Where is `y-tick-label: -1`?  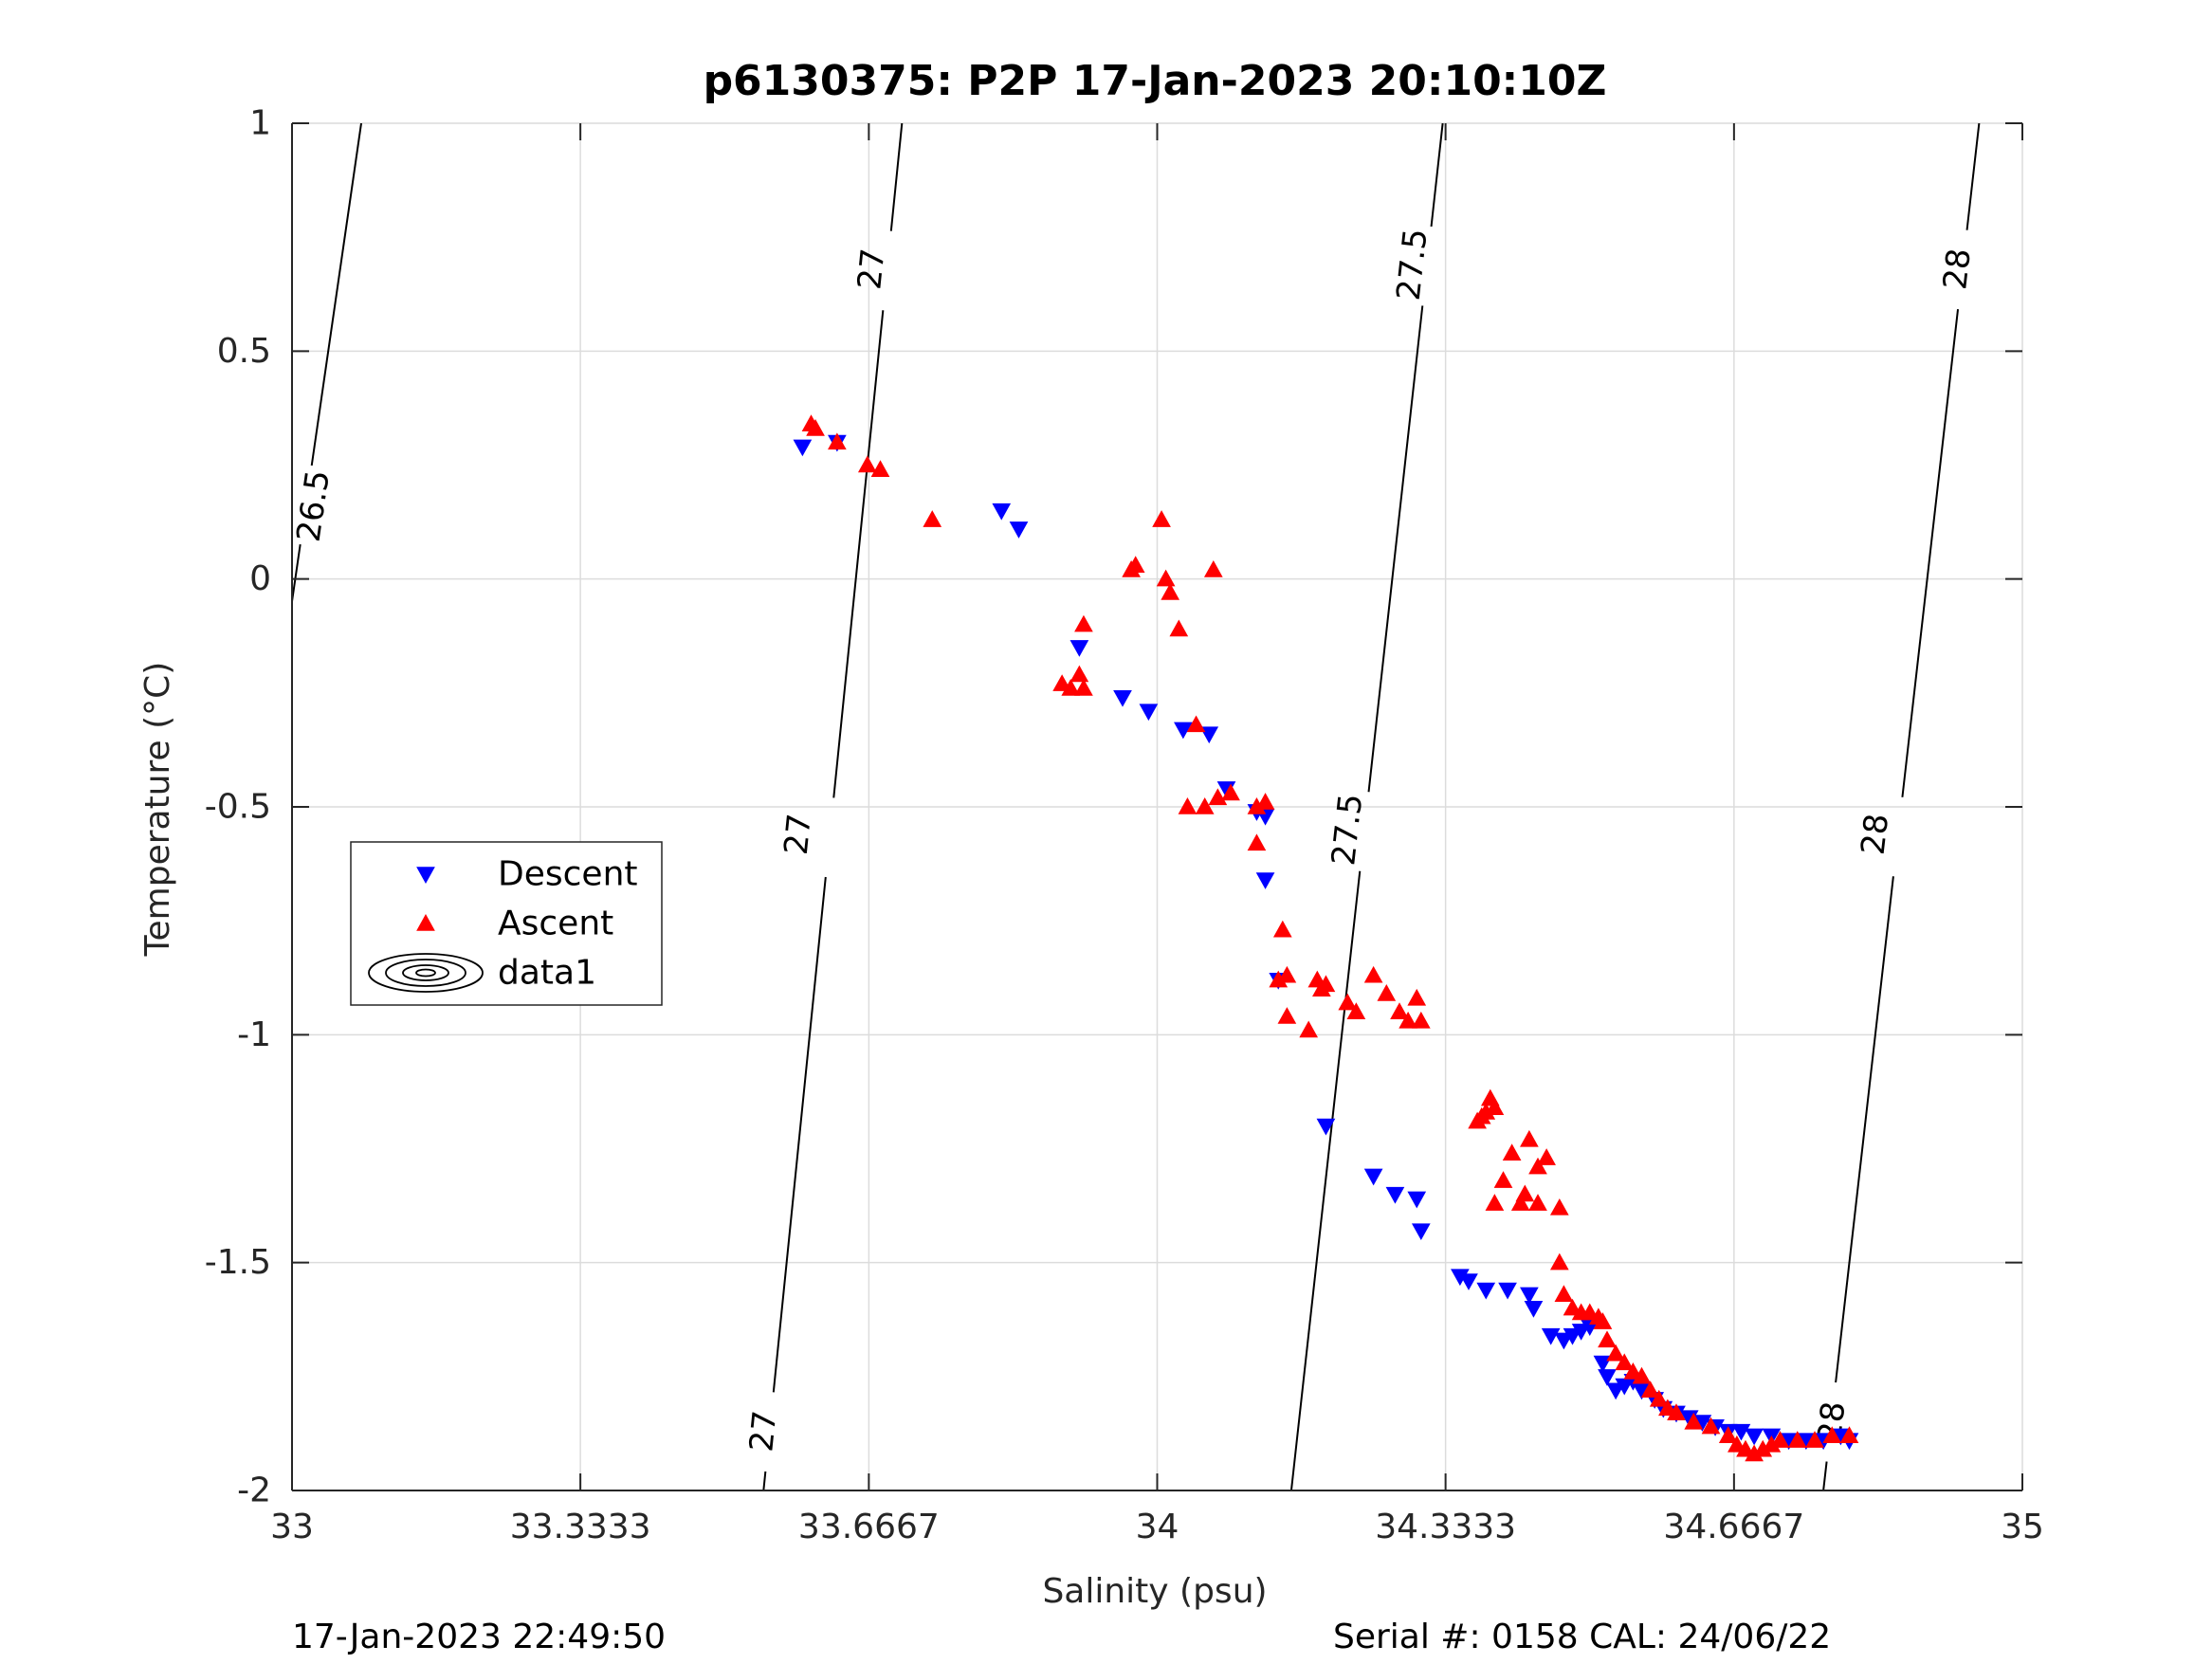
y-tick-label: -1 is located at coordinates (254, 1034).